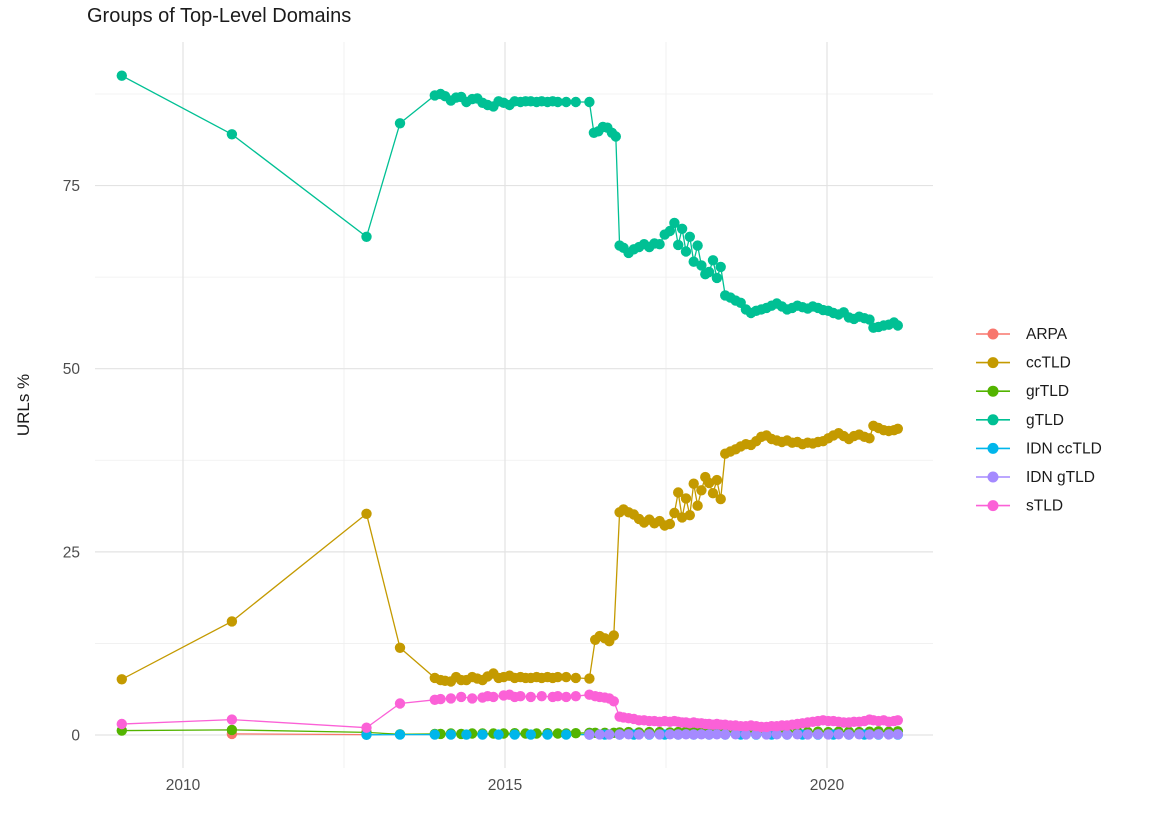 Image resolution: width=1164 pixels, height=827 pixels. I want to click on y-axis-title: URLs %, so click(23, 405).